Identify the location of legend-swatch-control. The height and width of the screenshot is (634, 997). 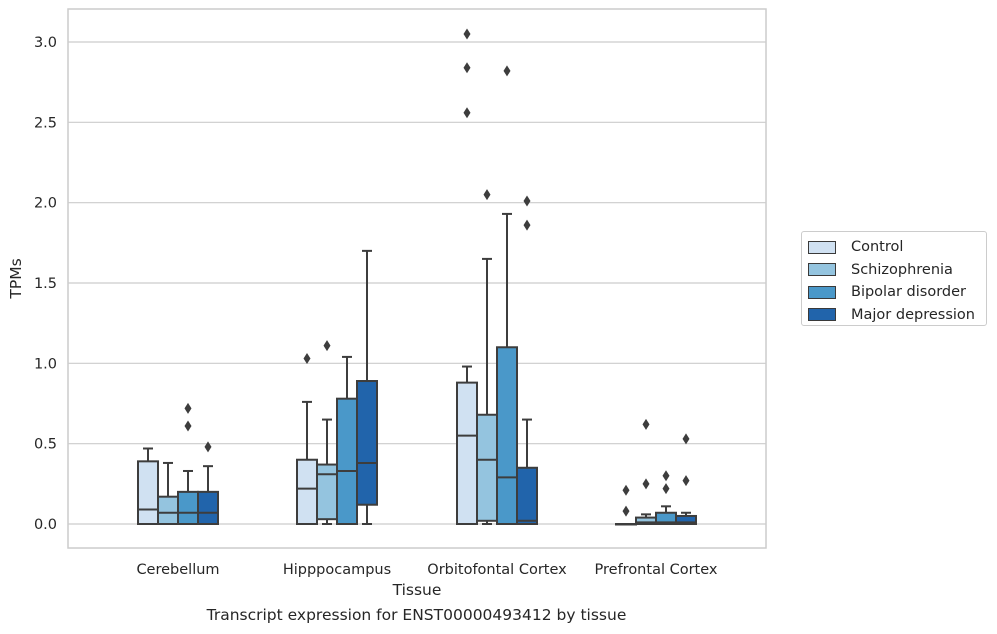
(822, 247).